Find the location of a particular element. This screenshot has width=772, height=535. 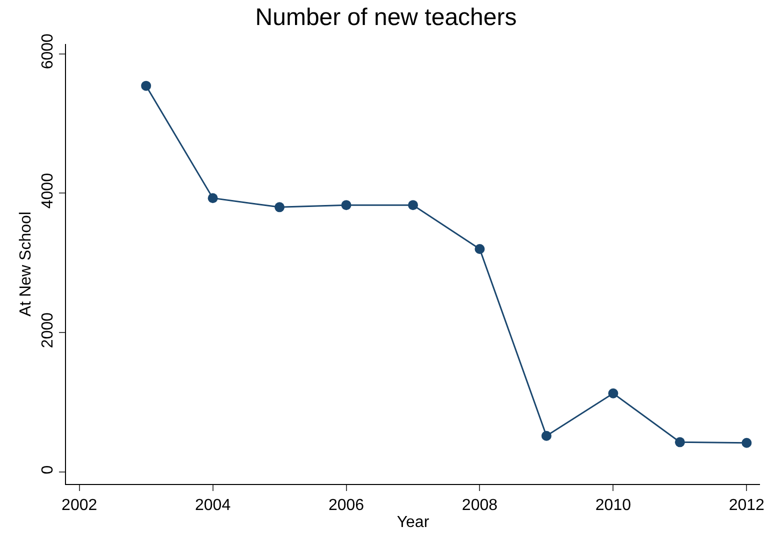

y-tick-label: 4000 is located at coordinates (48, 190).